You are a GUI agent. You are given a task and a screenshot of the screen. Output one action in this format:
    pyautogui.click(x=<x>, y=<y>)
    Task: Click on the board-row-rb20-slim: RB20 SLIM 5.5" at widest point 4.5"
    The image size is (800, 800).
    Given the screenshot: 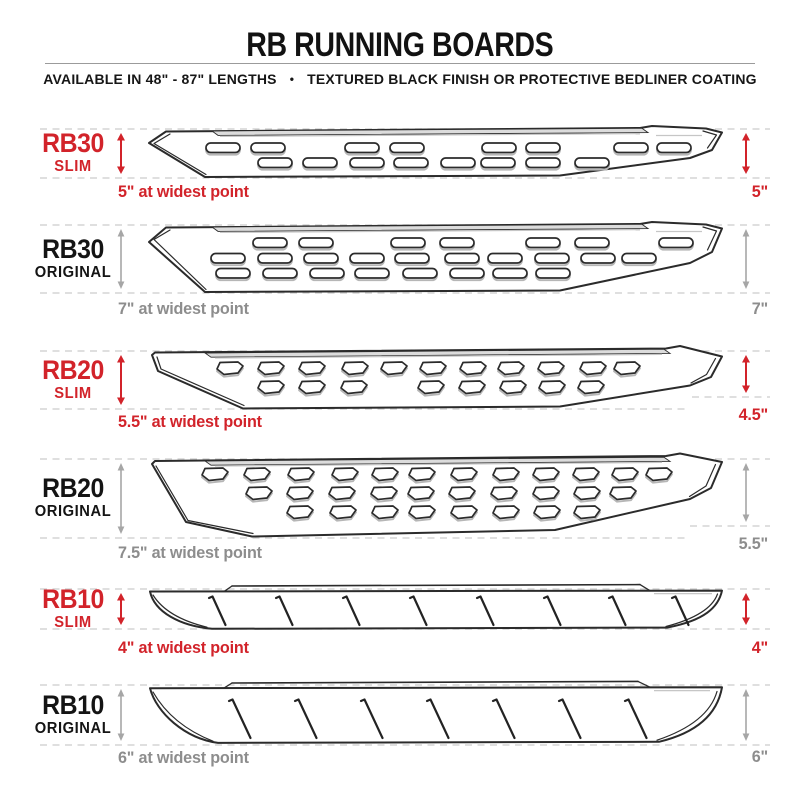 What is the action you would take?
    pyautogui.click(x=400, y=386)
    